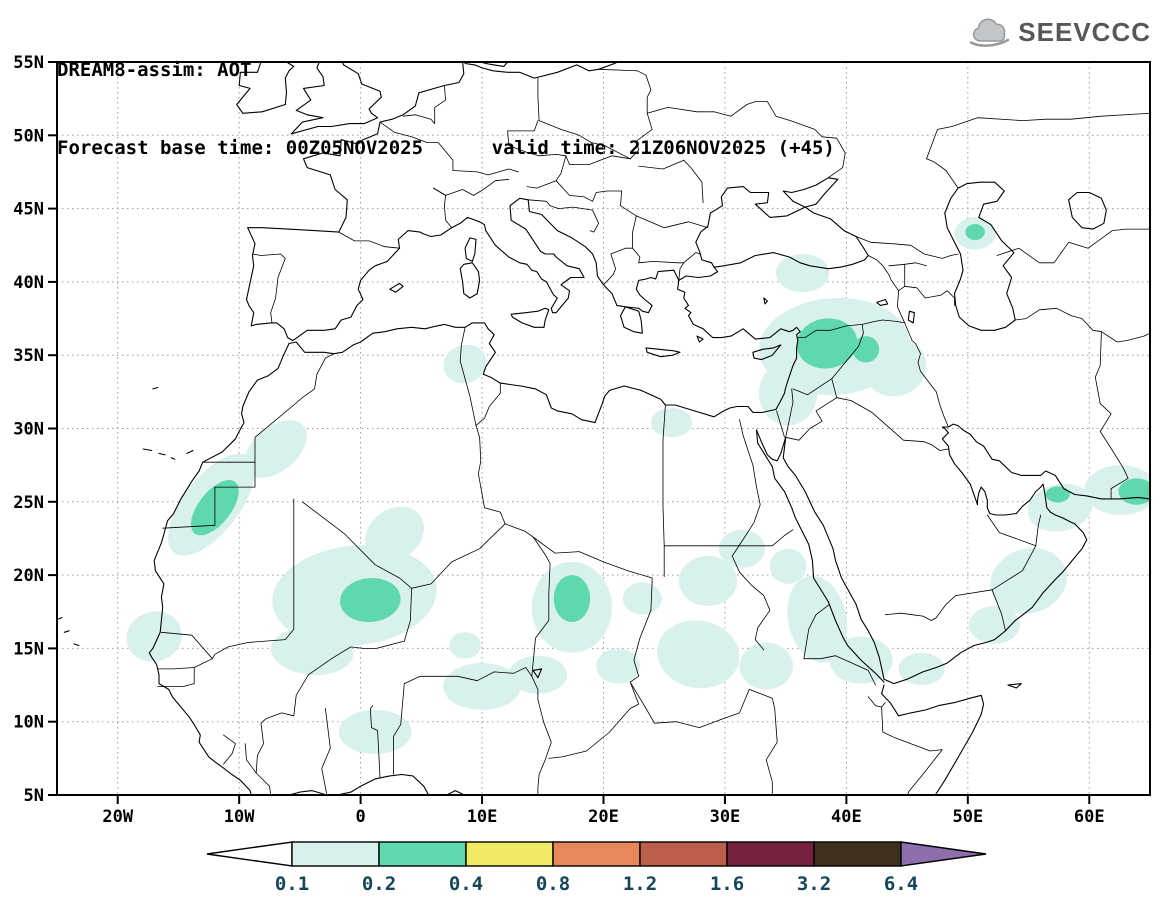 The width and height of the screenshot is (1165, 905). I want to click on lon-label: 60E, so click(1089, 817).